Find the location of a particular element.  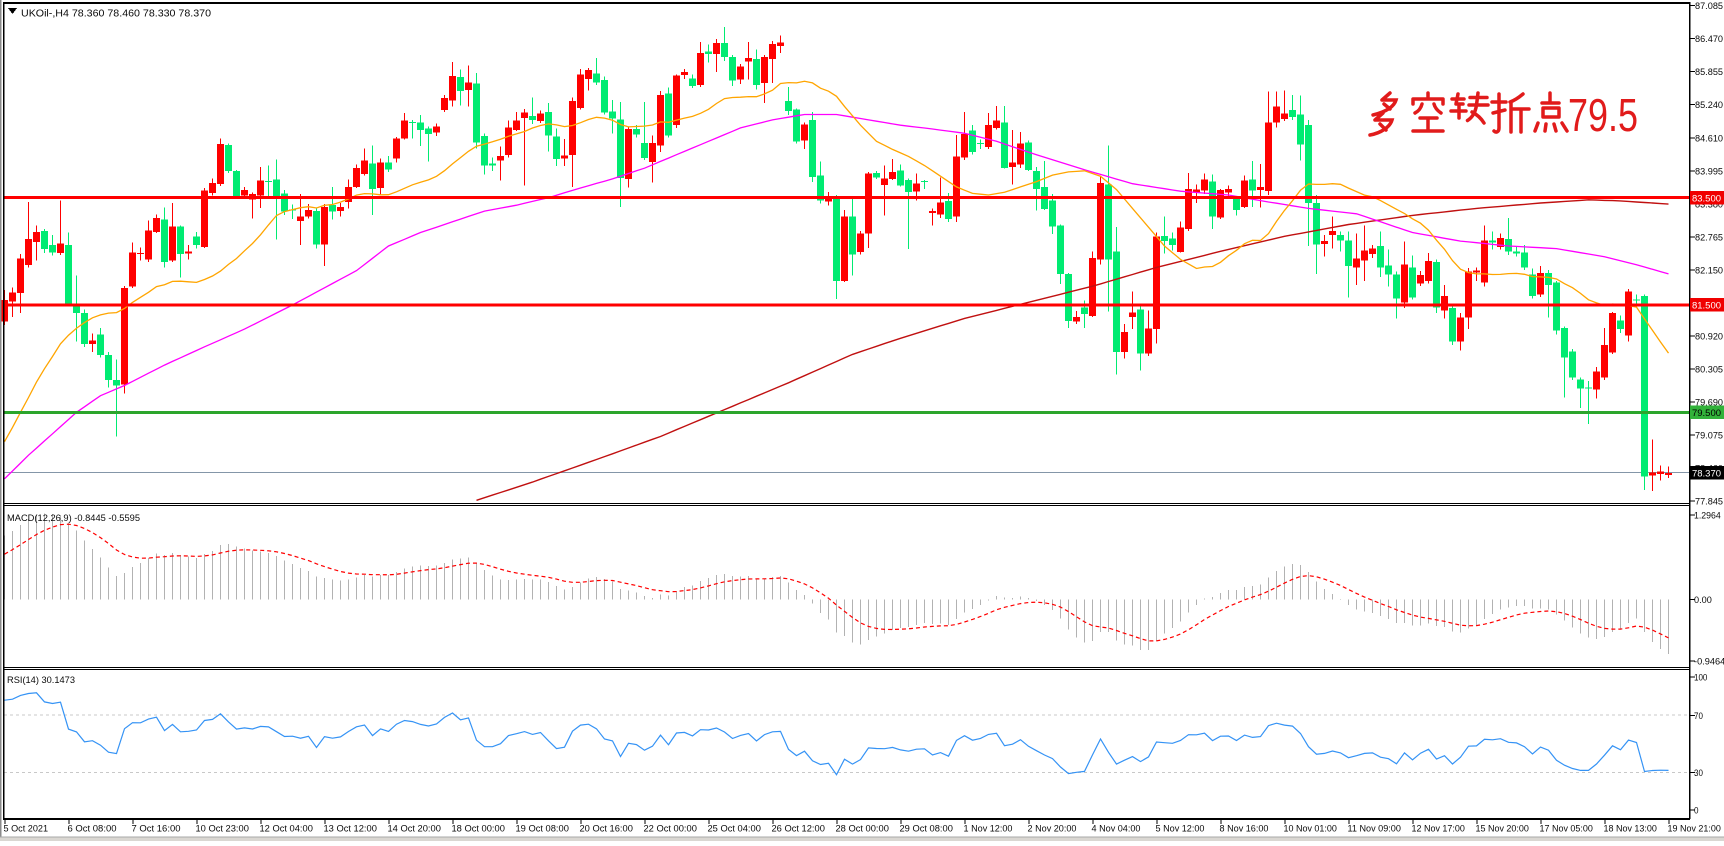

svg-text: 20 Oct 16:00 is located at coordinates (606, 829).